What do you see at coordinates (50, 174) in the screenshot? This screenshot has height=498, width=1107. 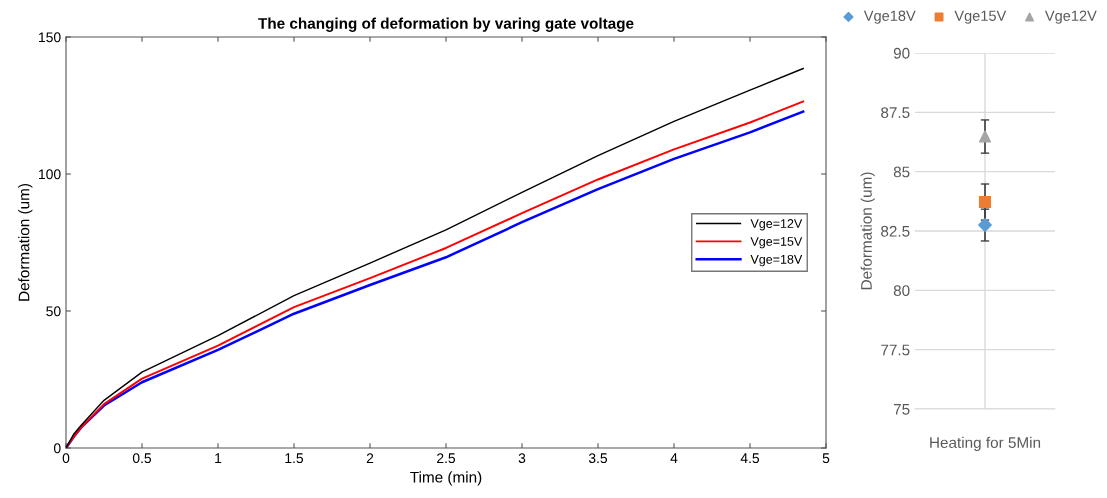 I see `y-tick-label: 100` at bounding box center [50, 174].